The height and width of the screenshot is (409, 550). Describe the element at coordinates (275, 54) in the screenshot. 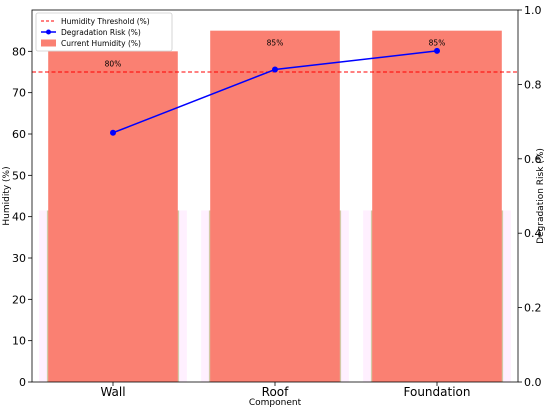

I see `bar-data-labels: 80% 85% 85%` at that location.